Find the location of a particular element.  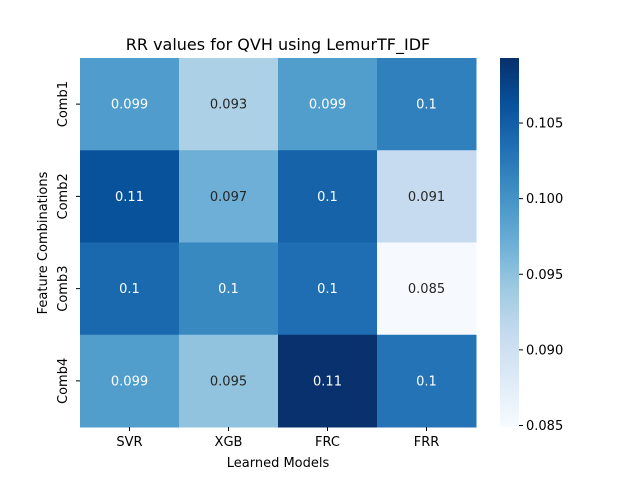

colorbar-tick-label: 0.090 is located at coordinates (544, 350).